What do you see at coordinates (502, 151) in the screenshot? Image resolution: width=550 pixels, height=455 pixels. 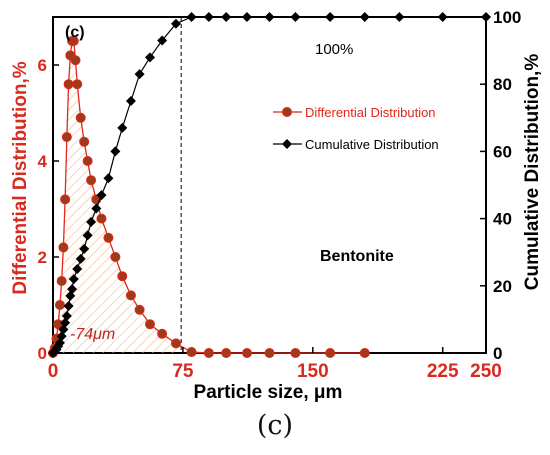 I see `right-y-tick-label: 60` at bounding box center [502, 151].